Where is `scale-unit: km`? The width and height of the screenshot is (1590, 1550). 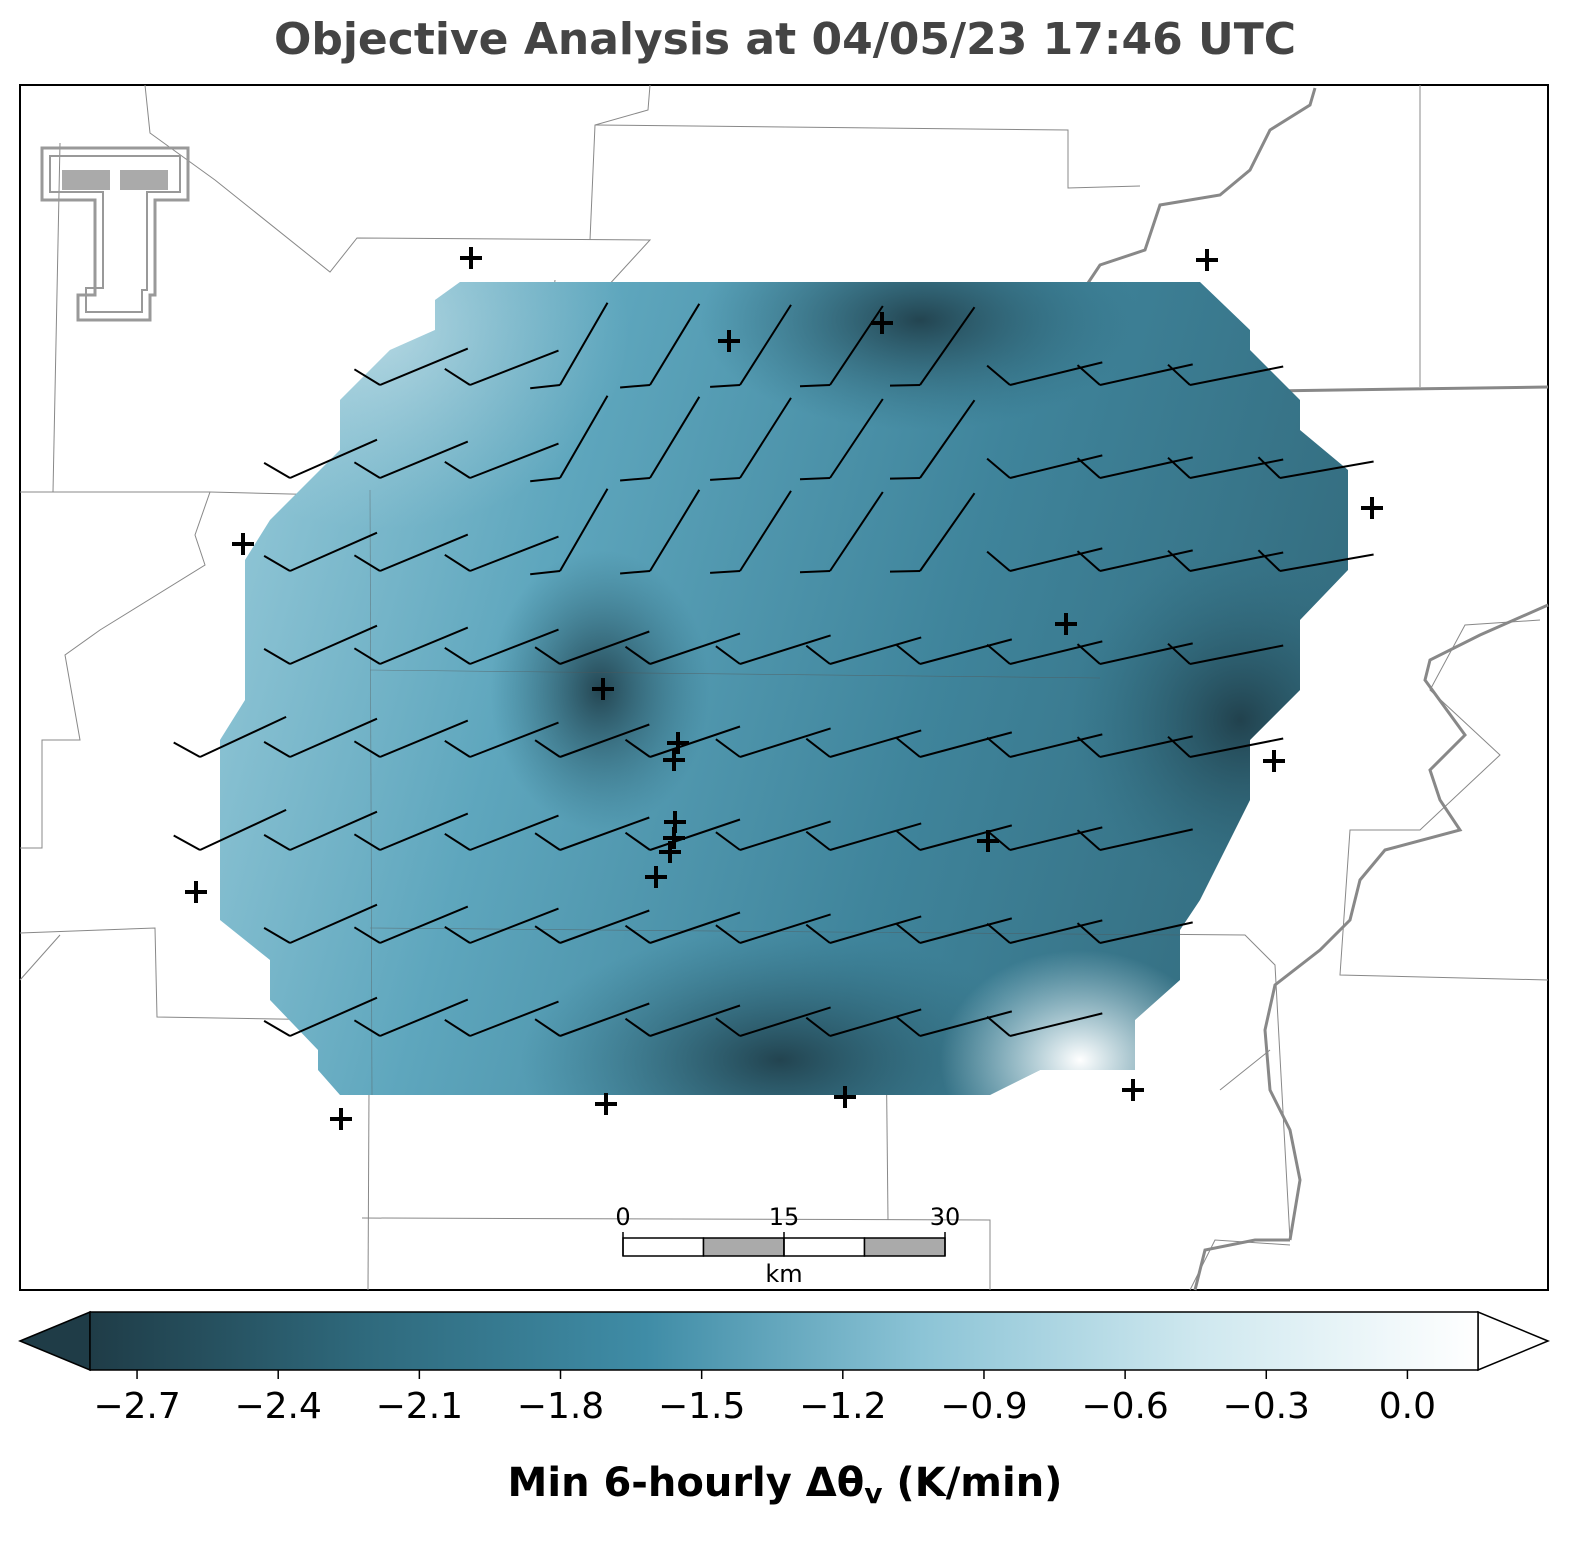 scale-unit: km is located at coordinates (783, 1274).